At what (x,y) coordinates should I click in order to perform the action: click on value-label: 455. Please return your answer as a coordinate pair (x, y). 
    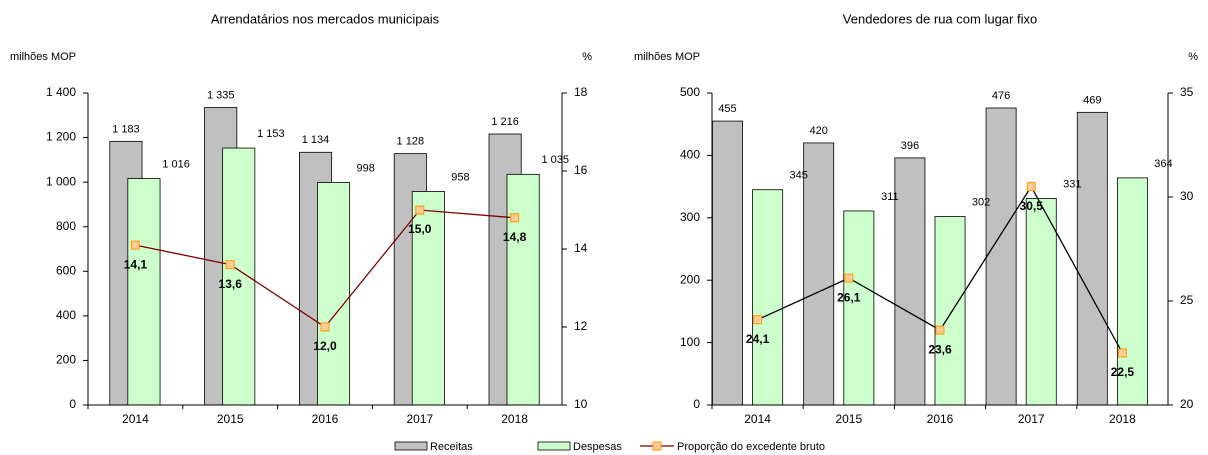
    Looking at the image, I should click on (727, 109).